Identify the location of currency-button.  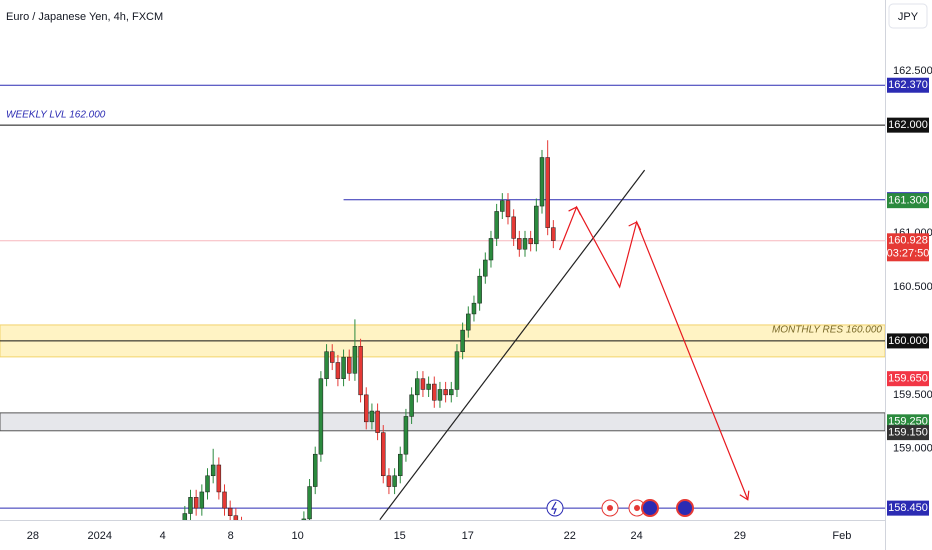
(908, 16).